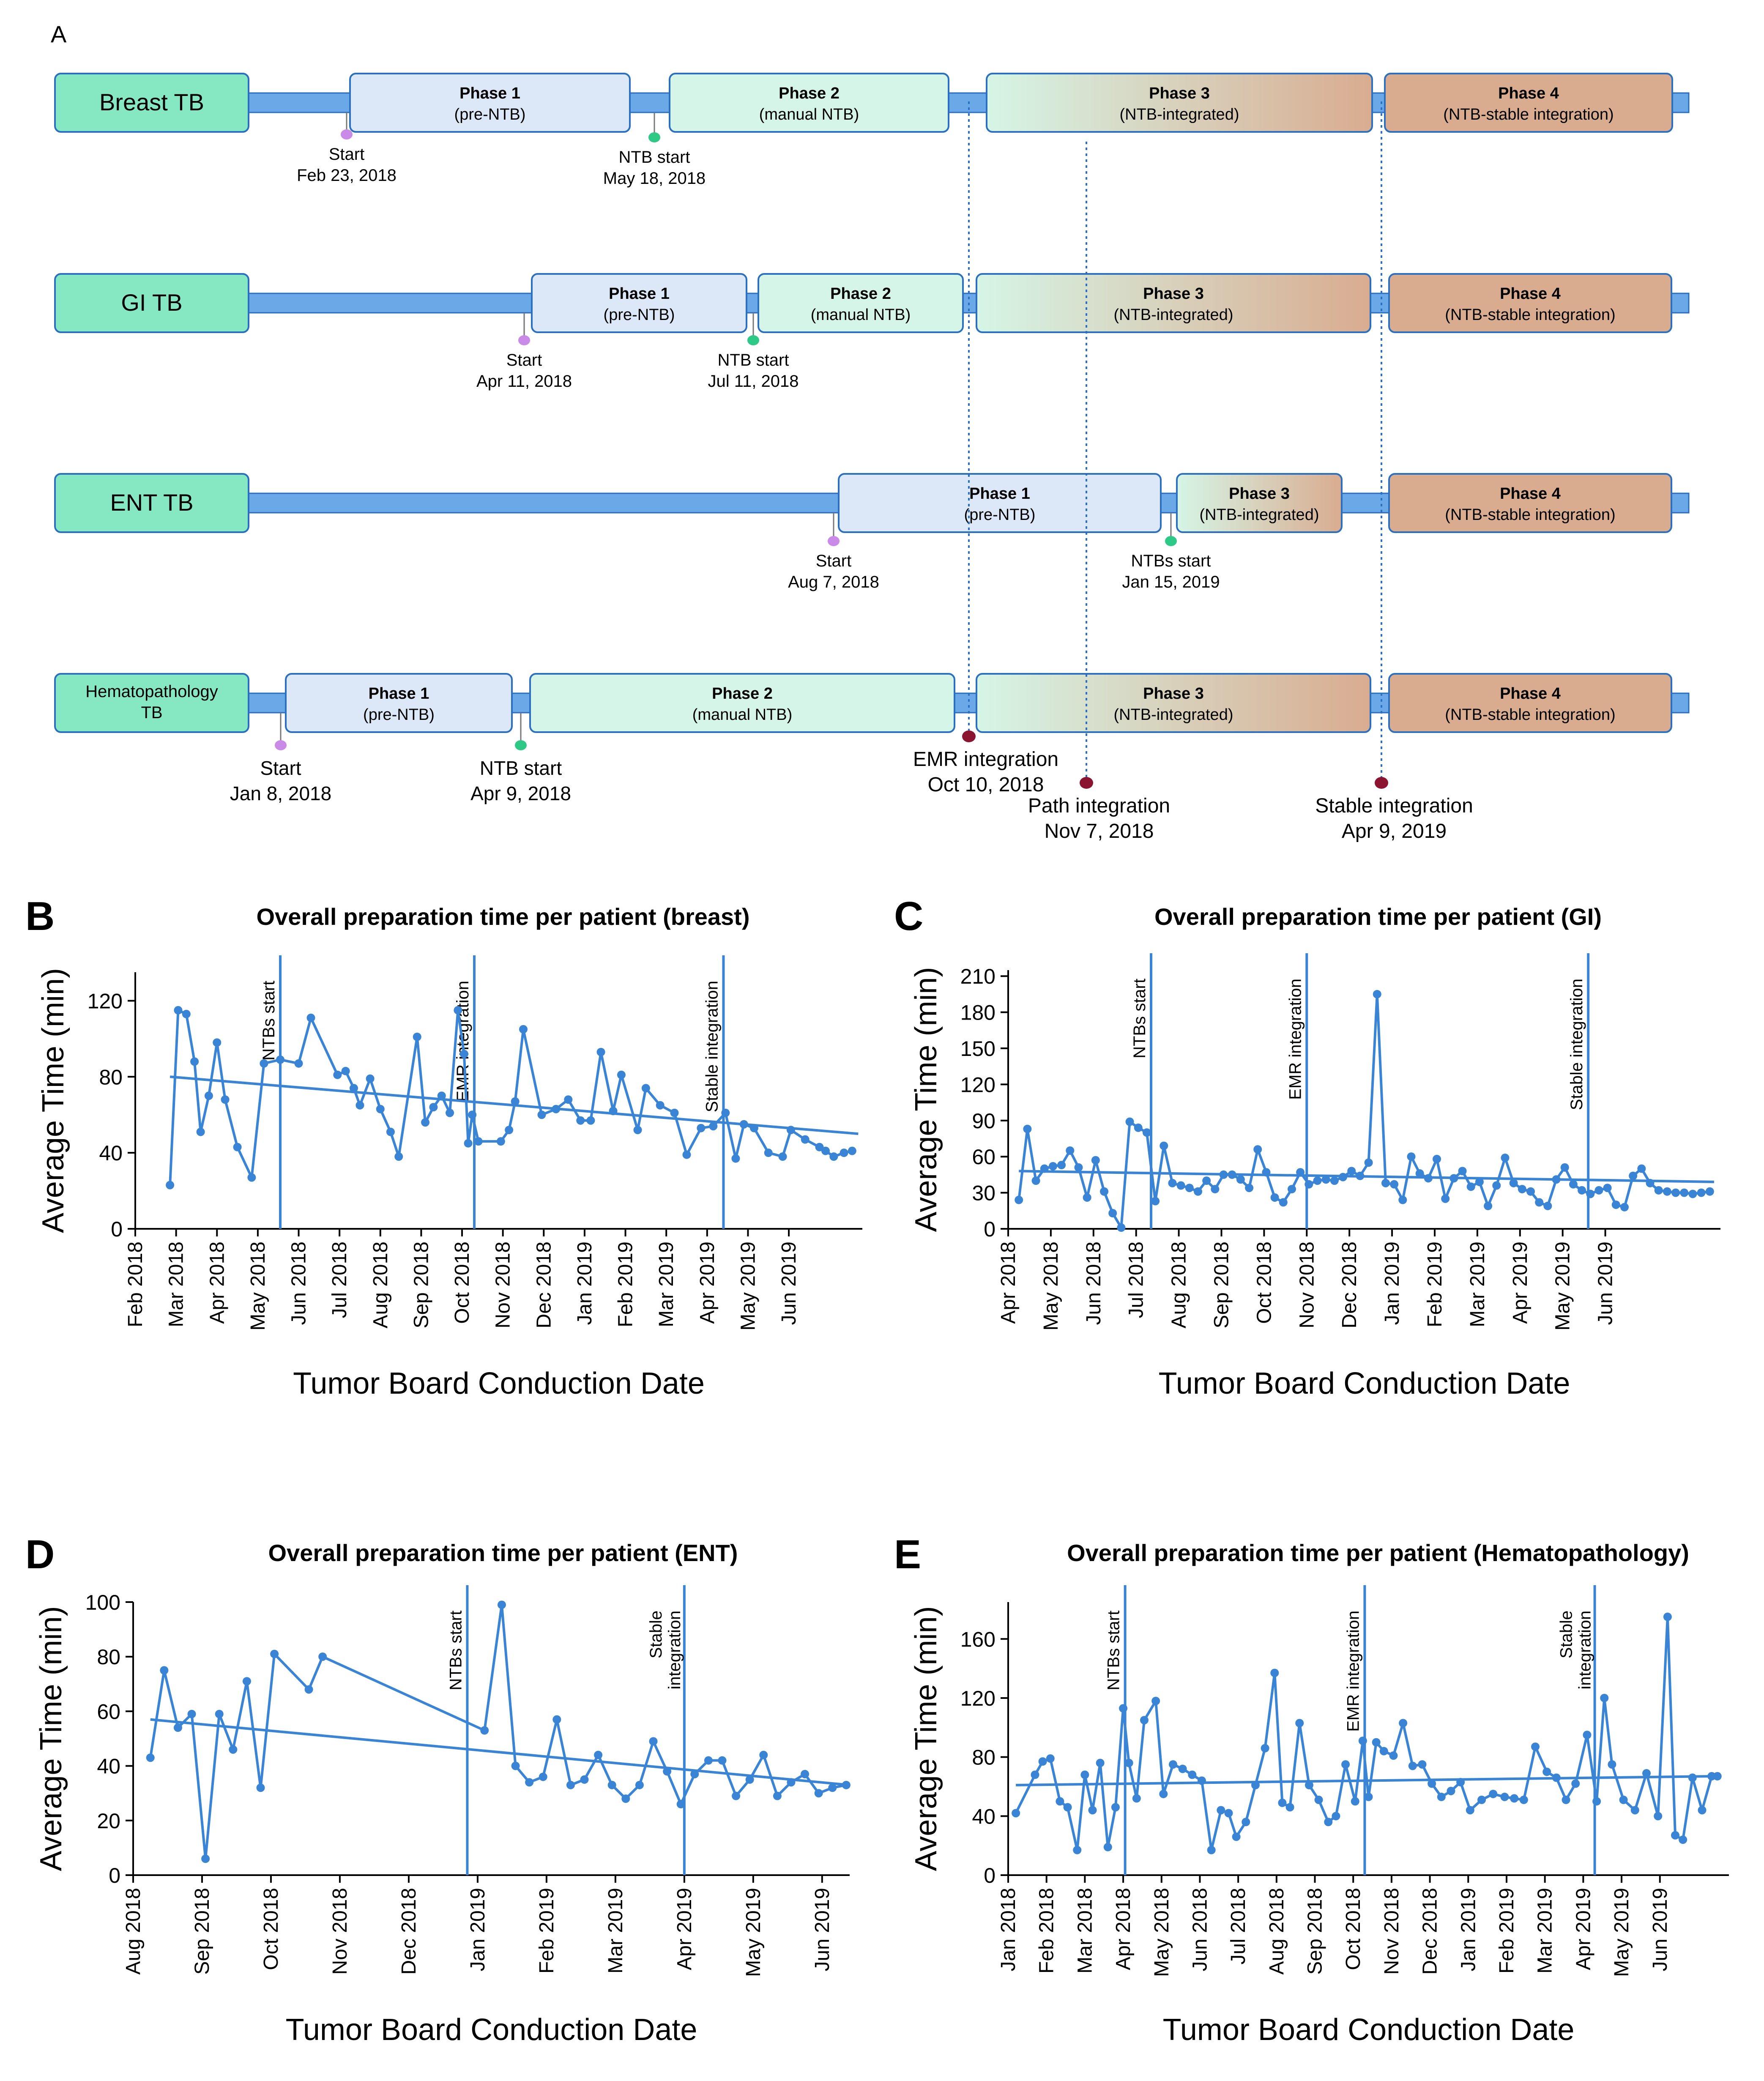  I want to click on tb-name-label: Breast TB, so click(151, 102).